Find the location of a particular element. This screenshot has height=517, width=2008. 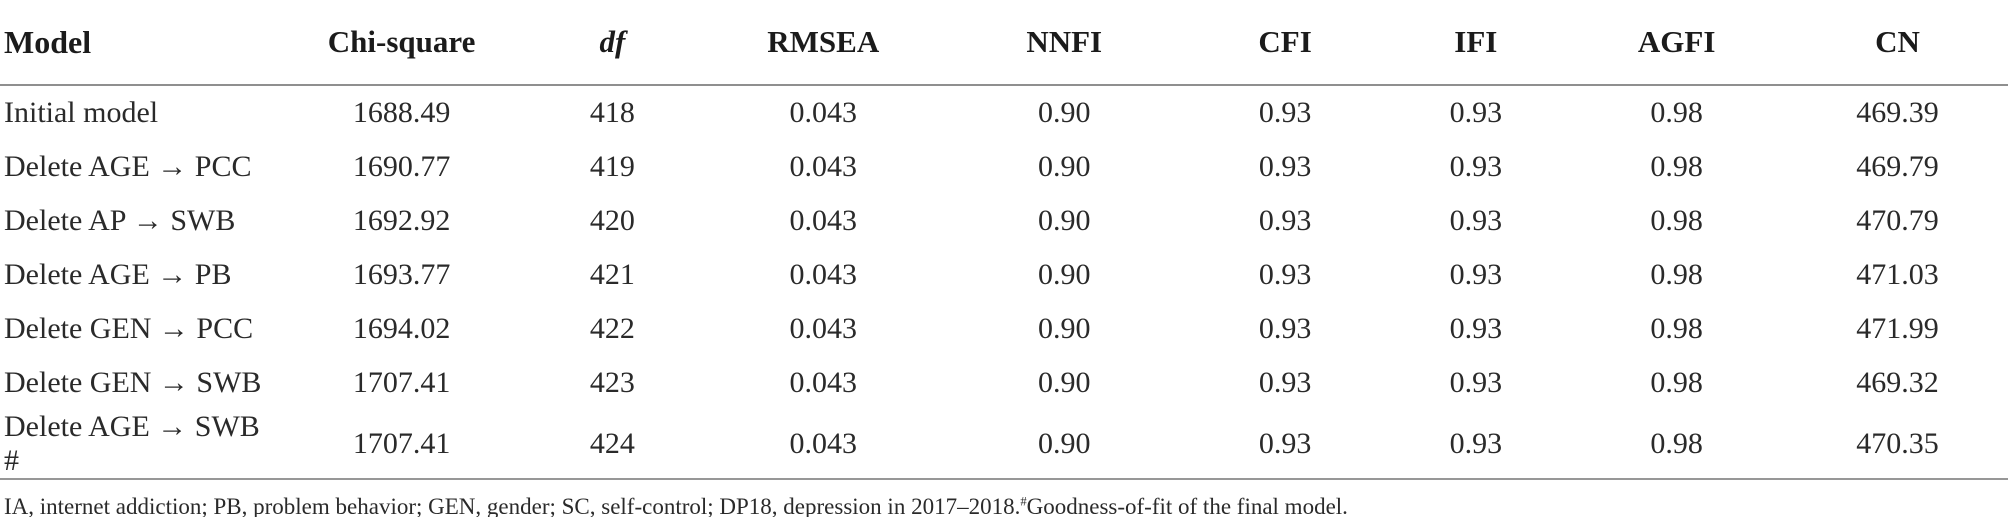

df-cell: 418 is located at coordinates (612, 112).